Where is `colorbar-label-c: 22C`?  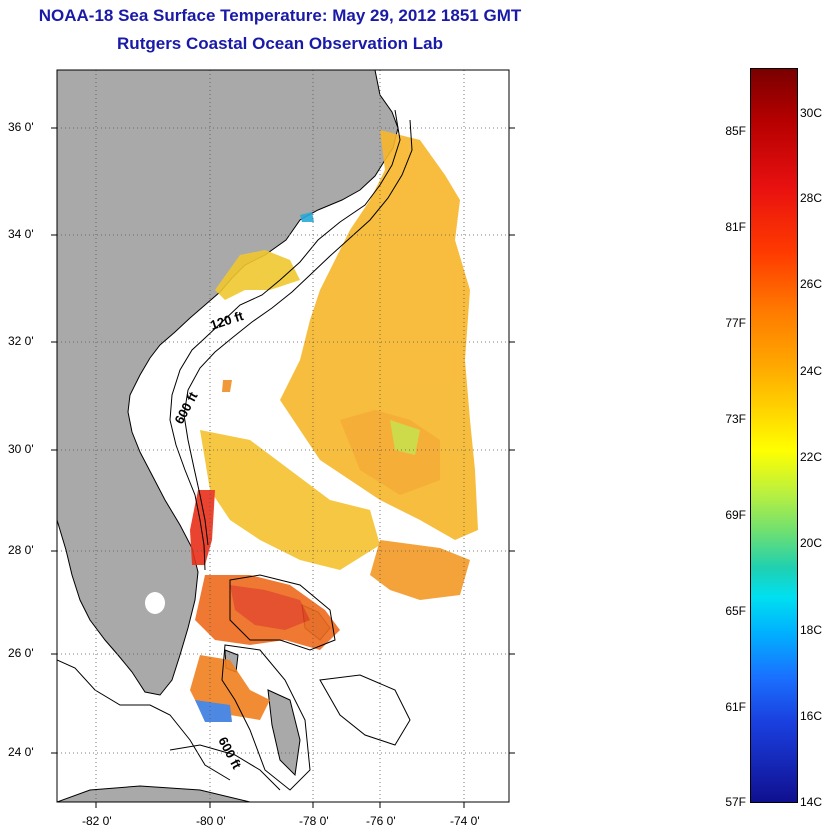 colorbar-label-c: 22C is located at coordinates (811, 457).